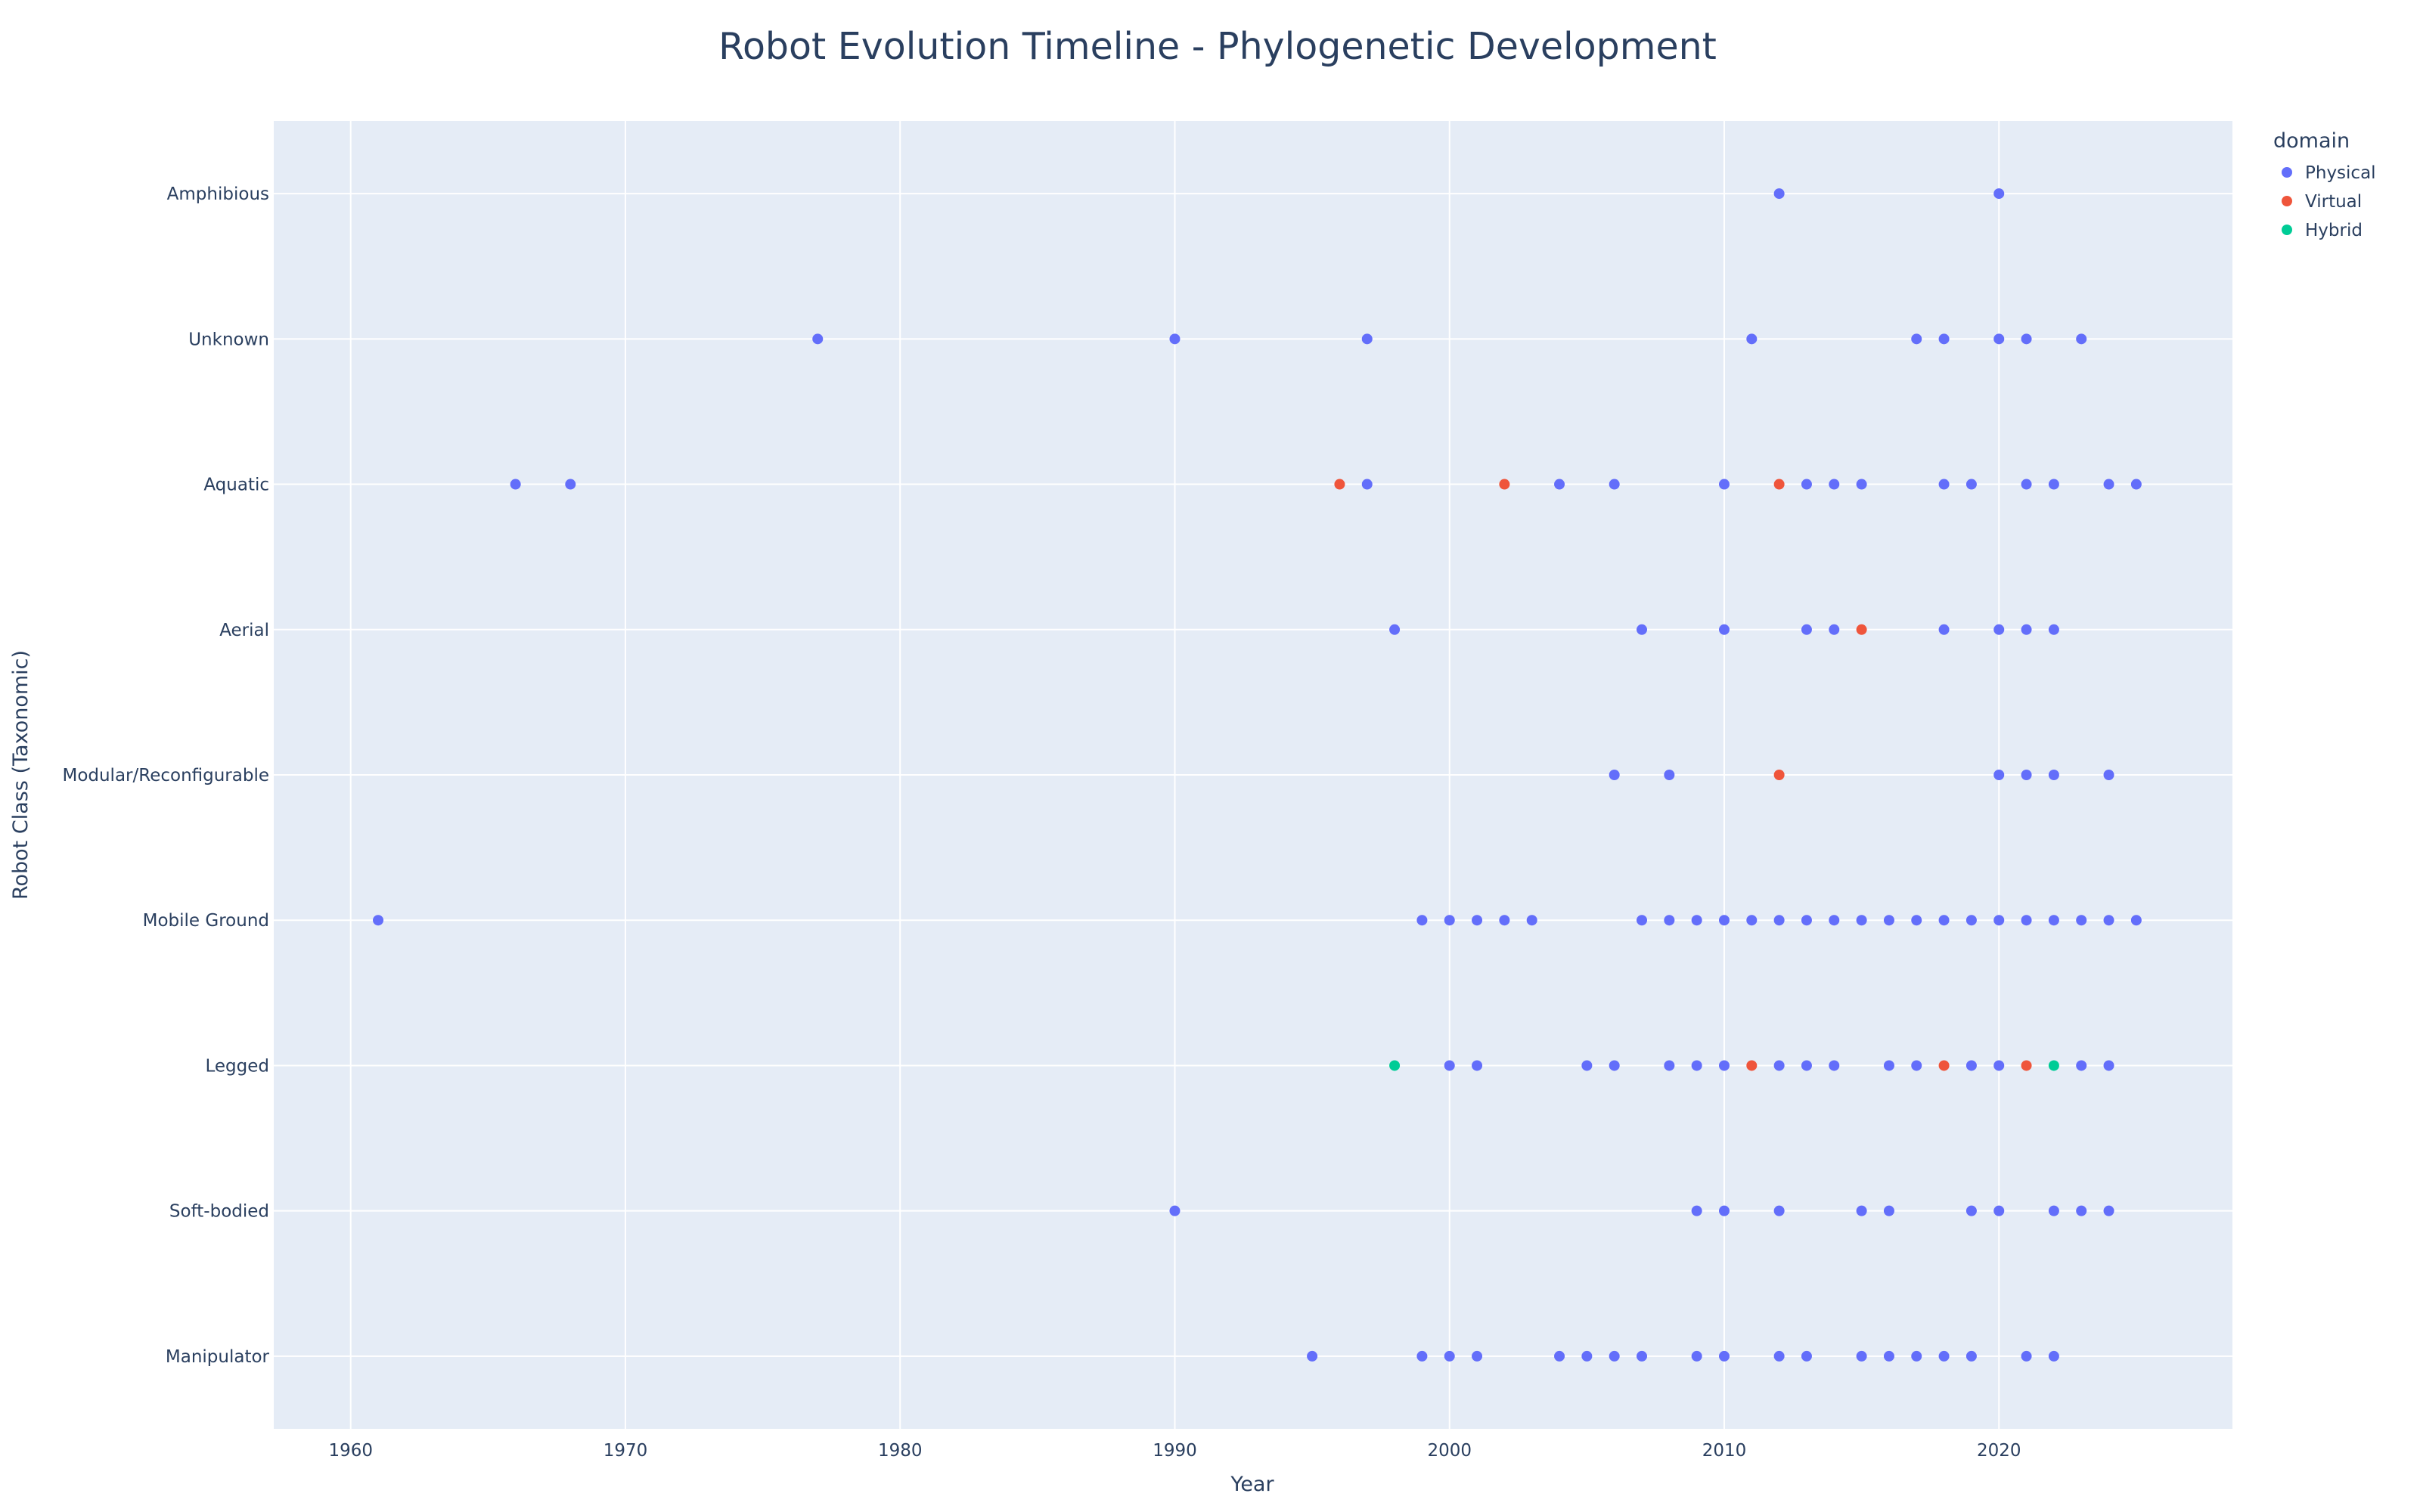  What do you see at coordinates (2324, 185) in the screenshot?
I see `legend: domain Physical Virtual Hybrid` at bounding box center [2324, 185].